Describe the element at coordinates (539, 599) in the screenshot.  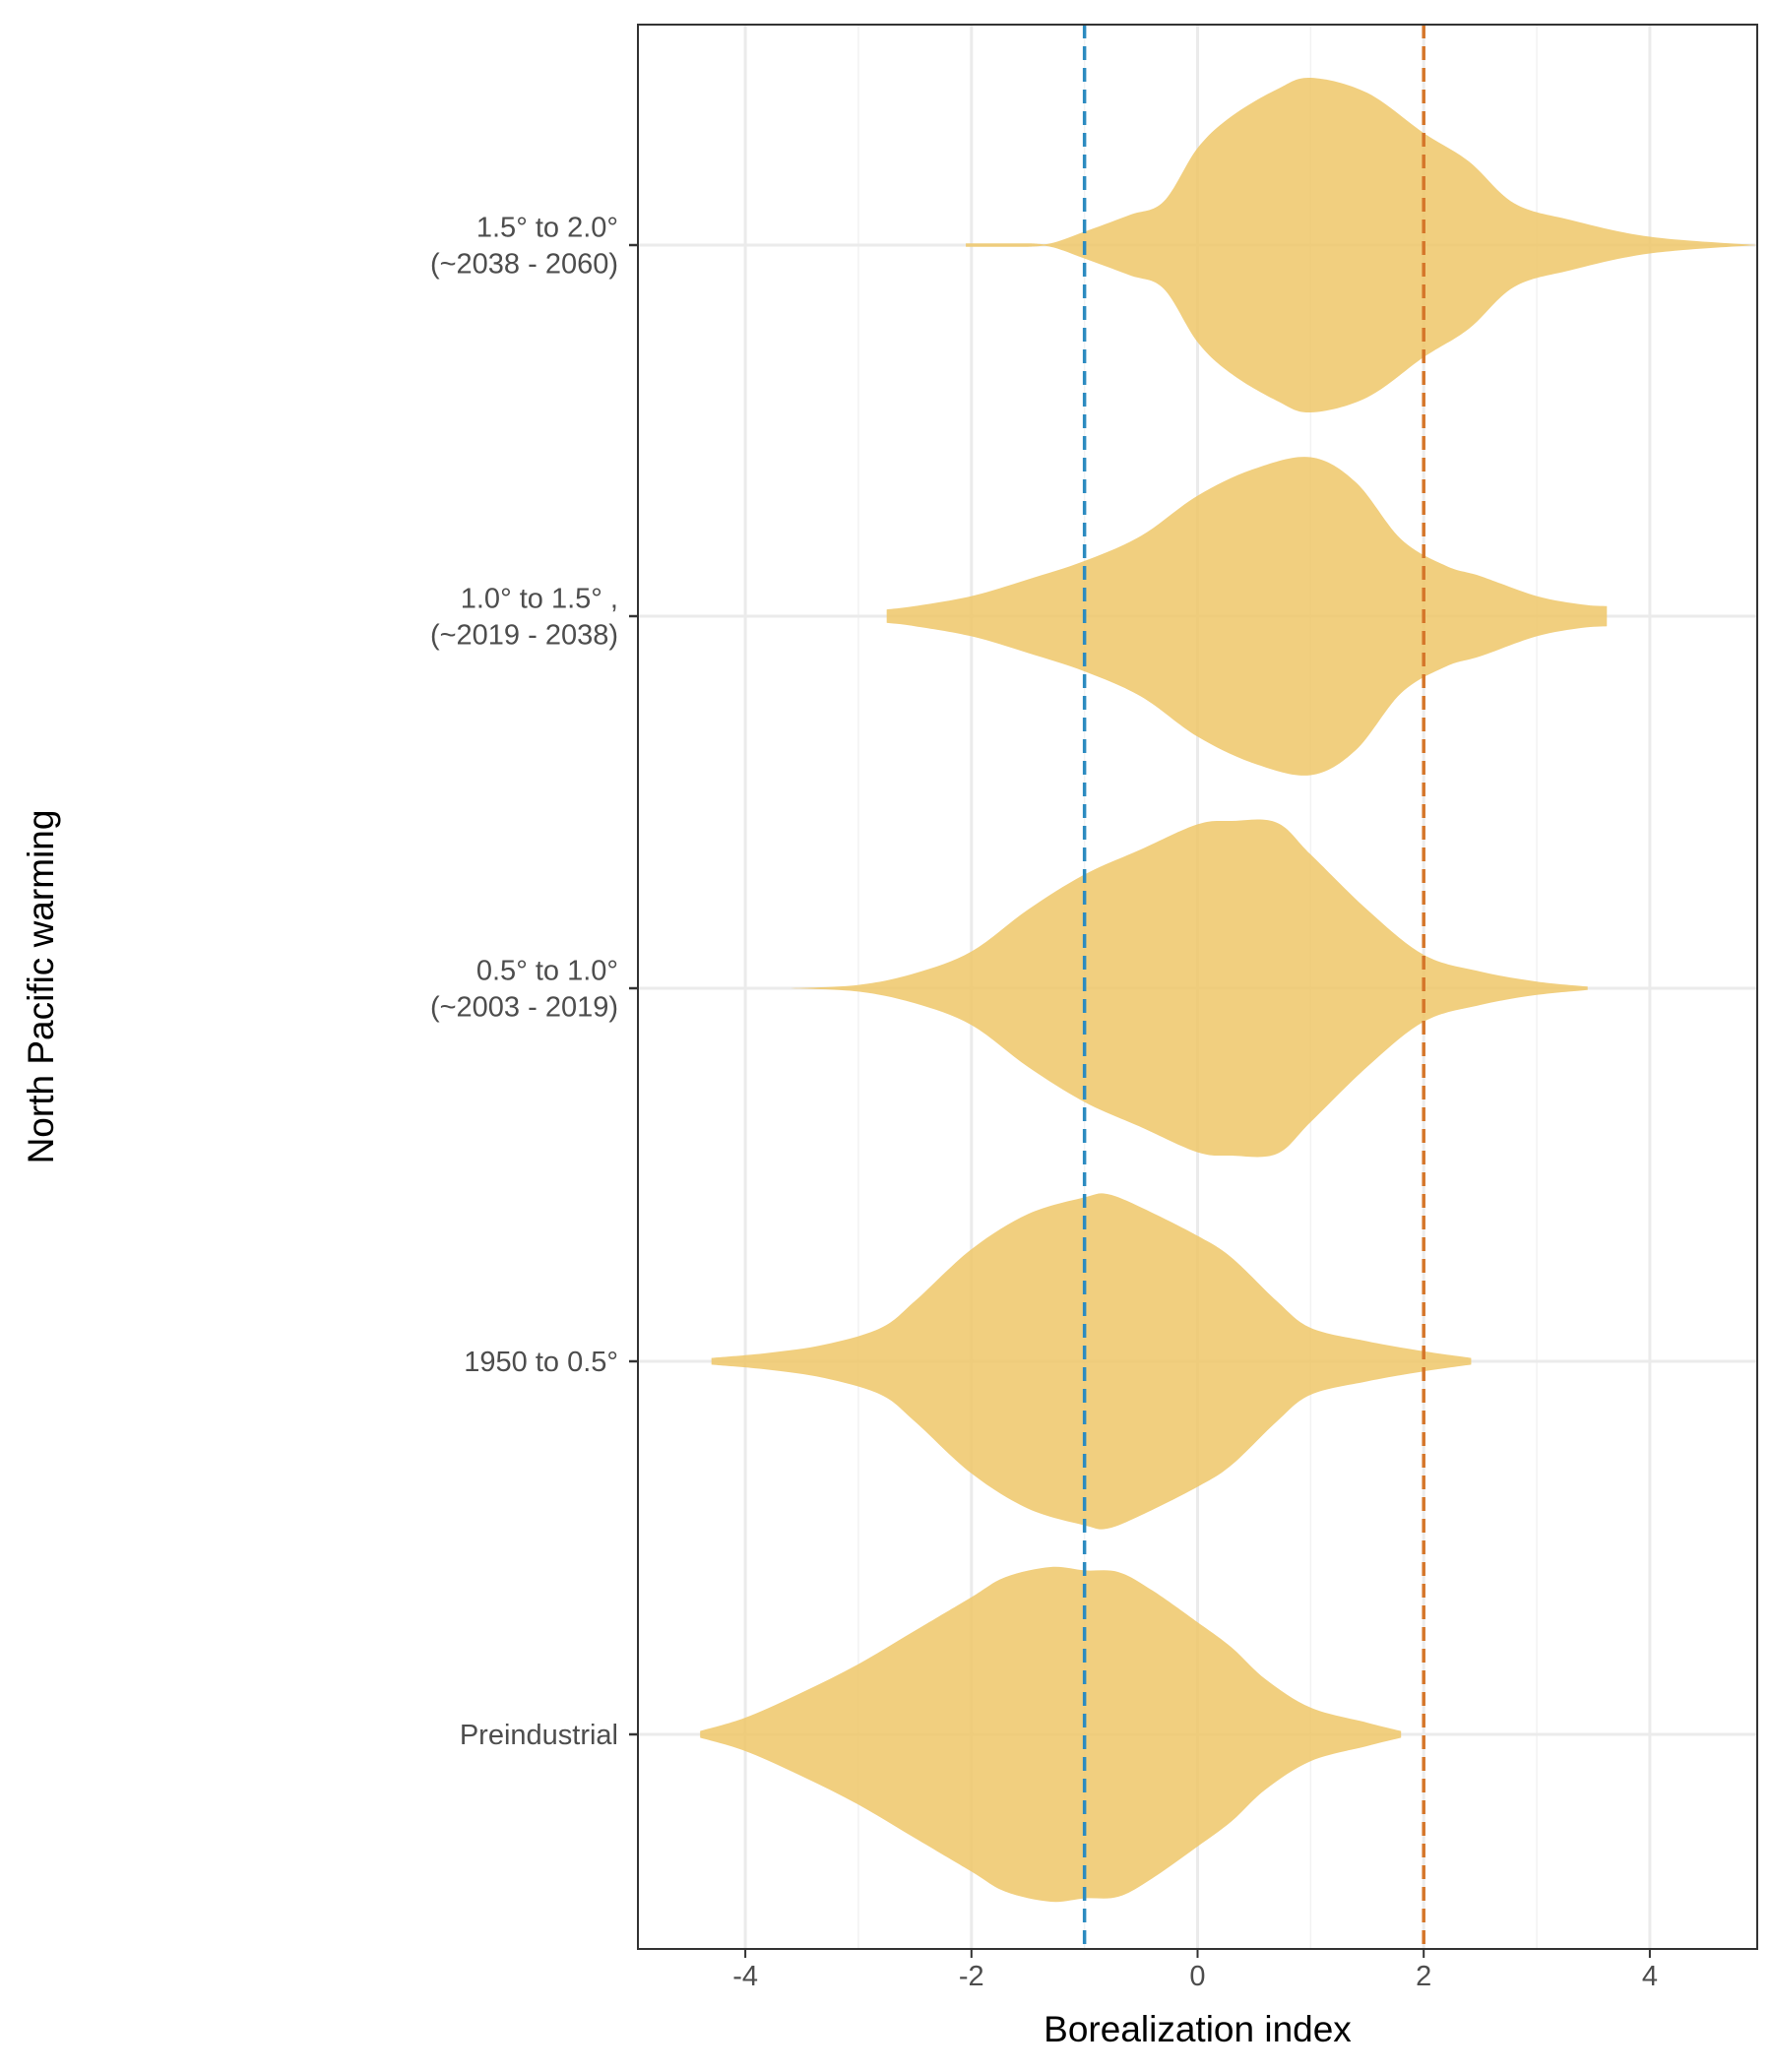
I see `y-tick-label: 1.0° to 1.5° ,` at that location.